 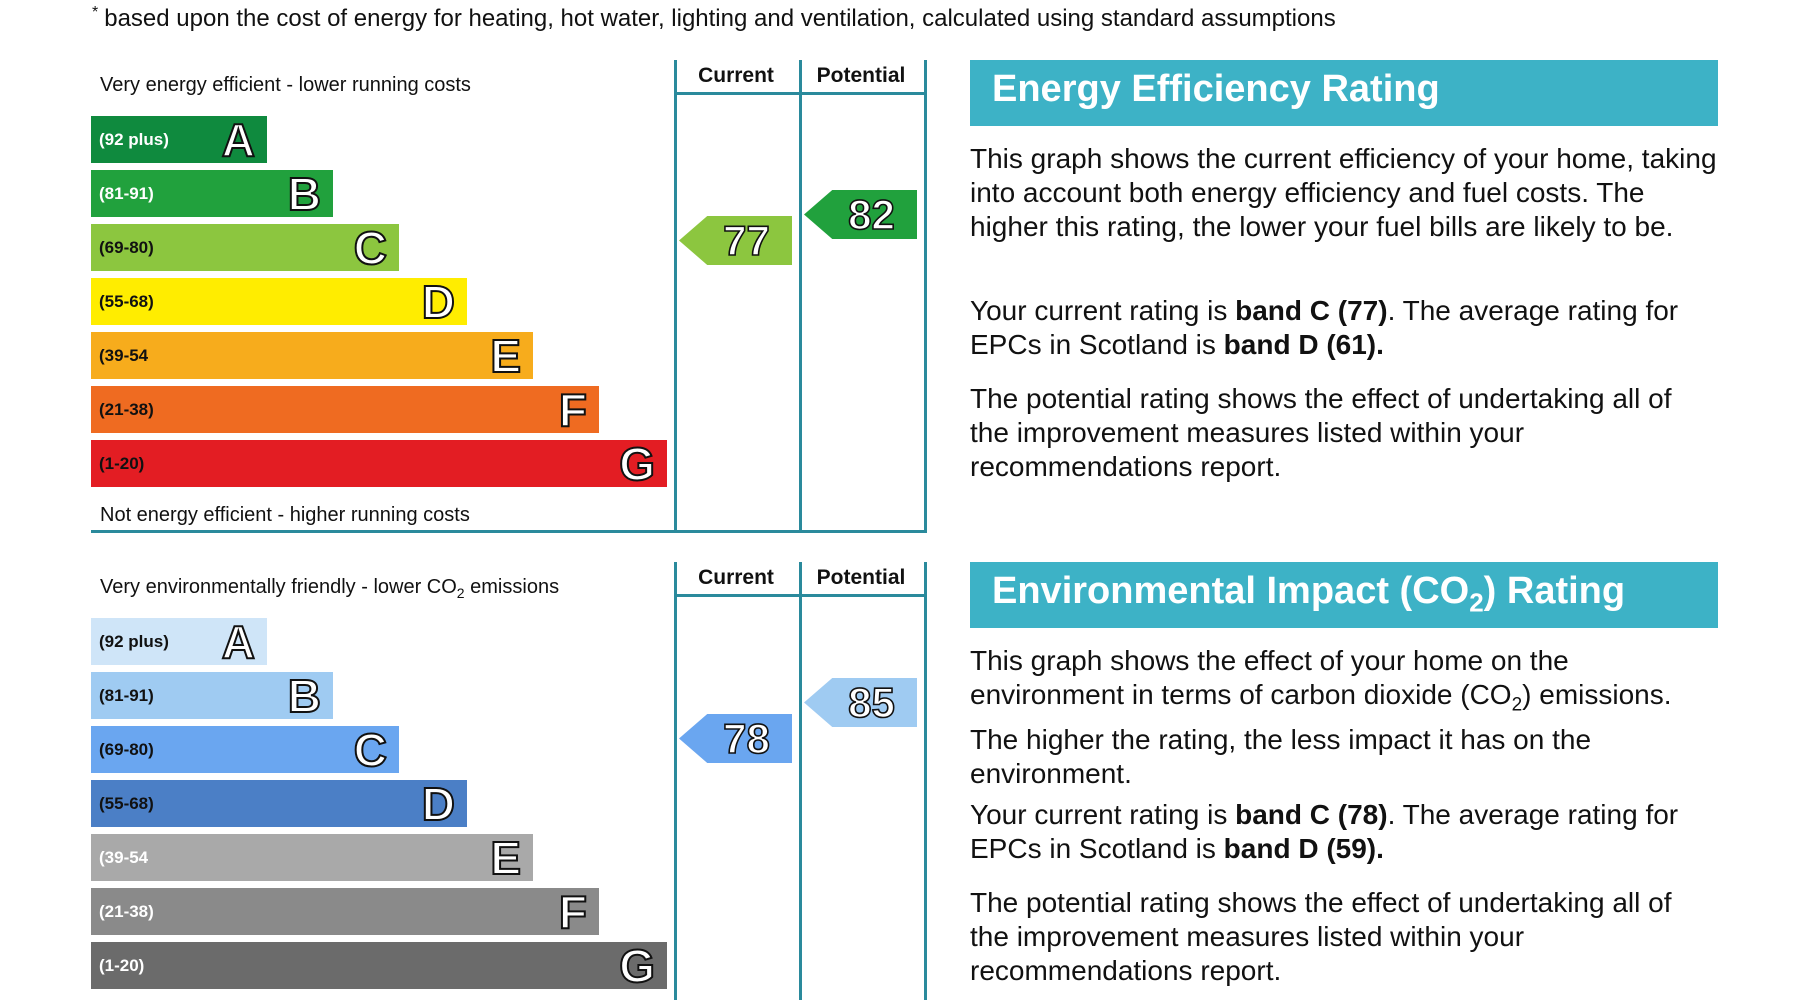 What do you see at coordinates (736, 75) in the screenshot?
I see `energy-col-current: Current` at bounding box center [736, 75].